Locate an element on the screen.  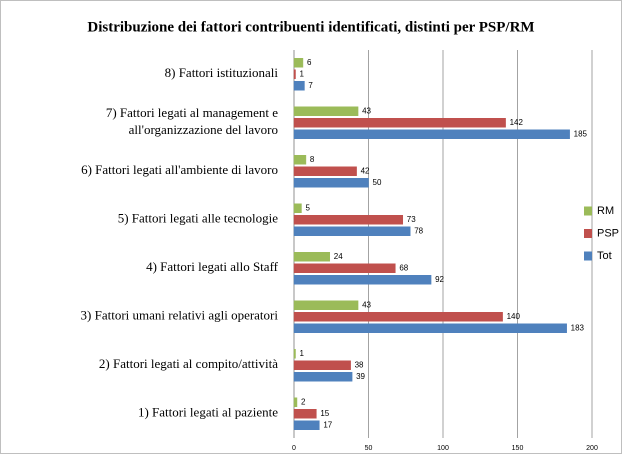
legend-label: Tot is located at coordinates (604, 256).